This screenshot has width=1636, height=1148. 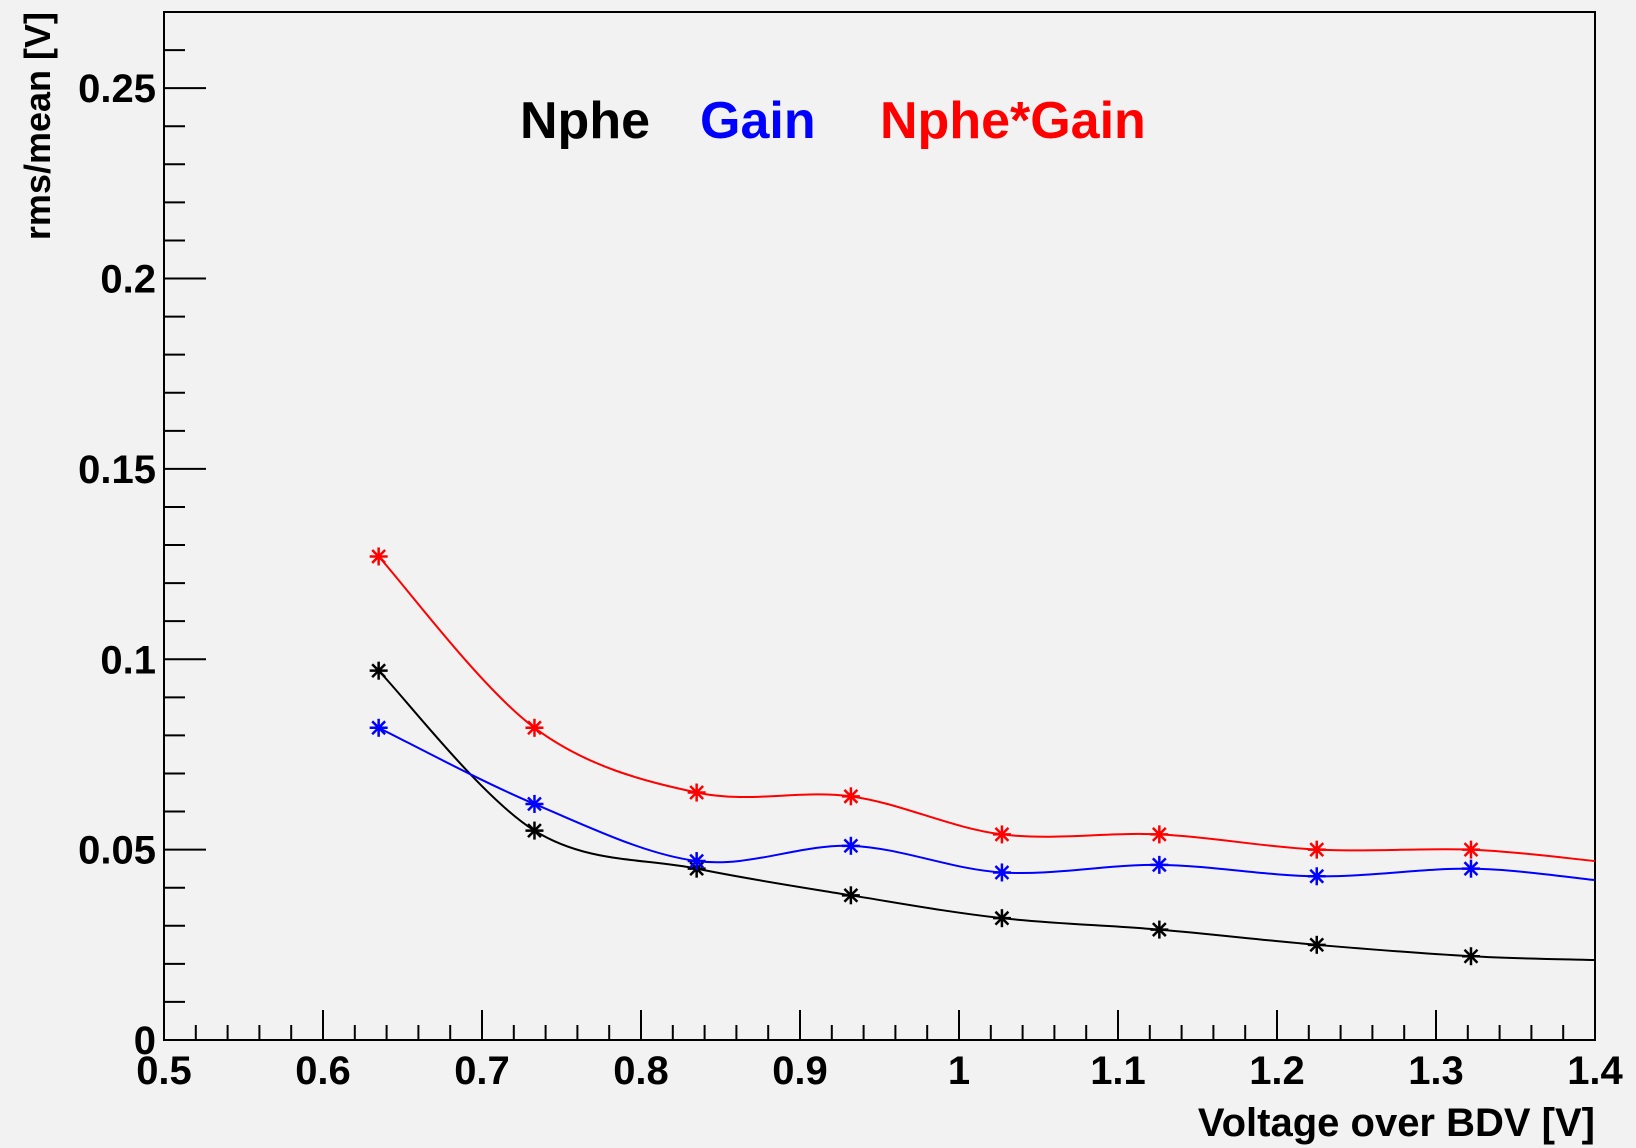 I want to click on y-tick-label: 0.05, so click(x=117, y=851).